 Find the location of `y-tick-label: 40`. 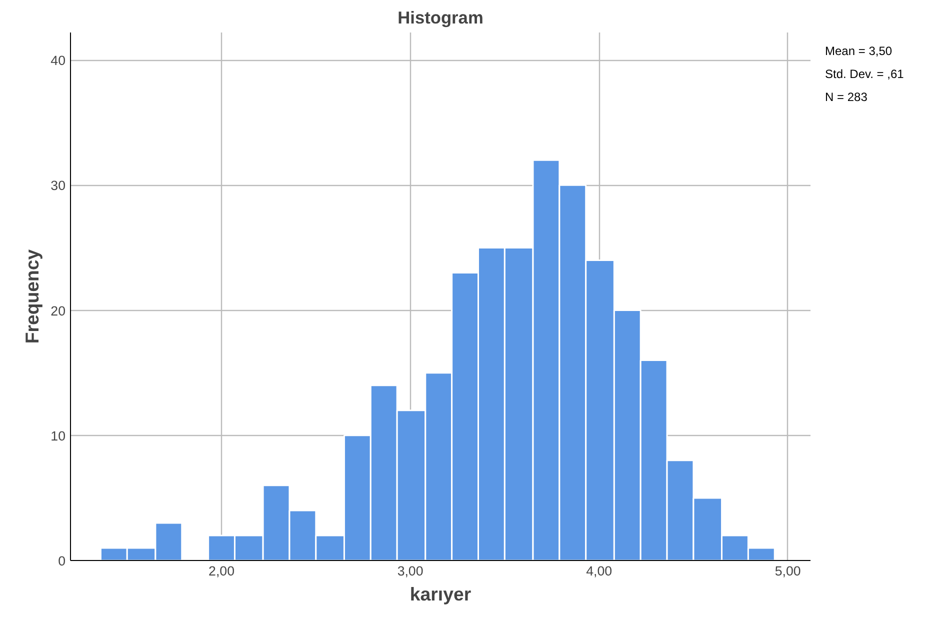

y-tick-label: 40 is located at coordinates (58, 60).